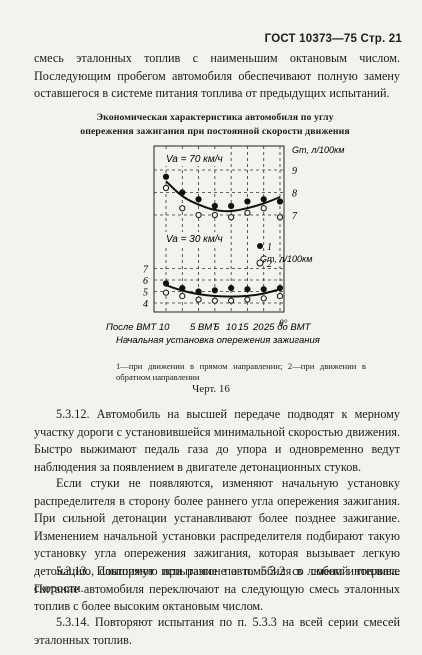  I want to click on ytick-bottom-0: 7, so click(146, 270).